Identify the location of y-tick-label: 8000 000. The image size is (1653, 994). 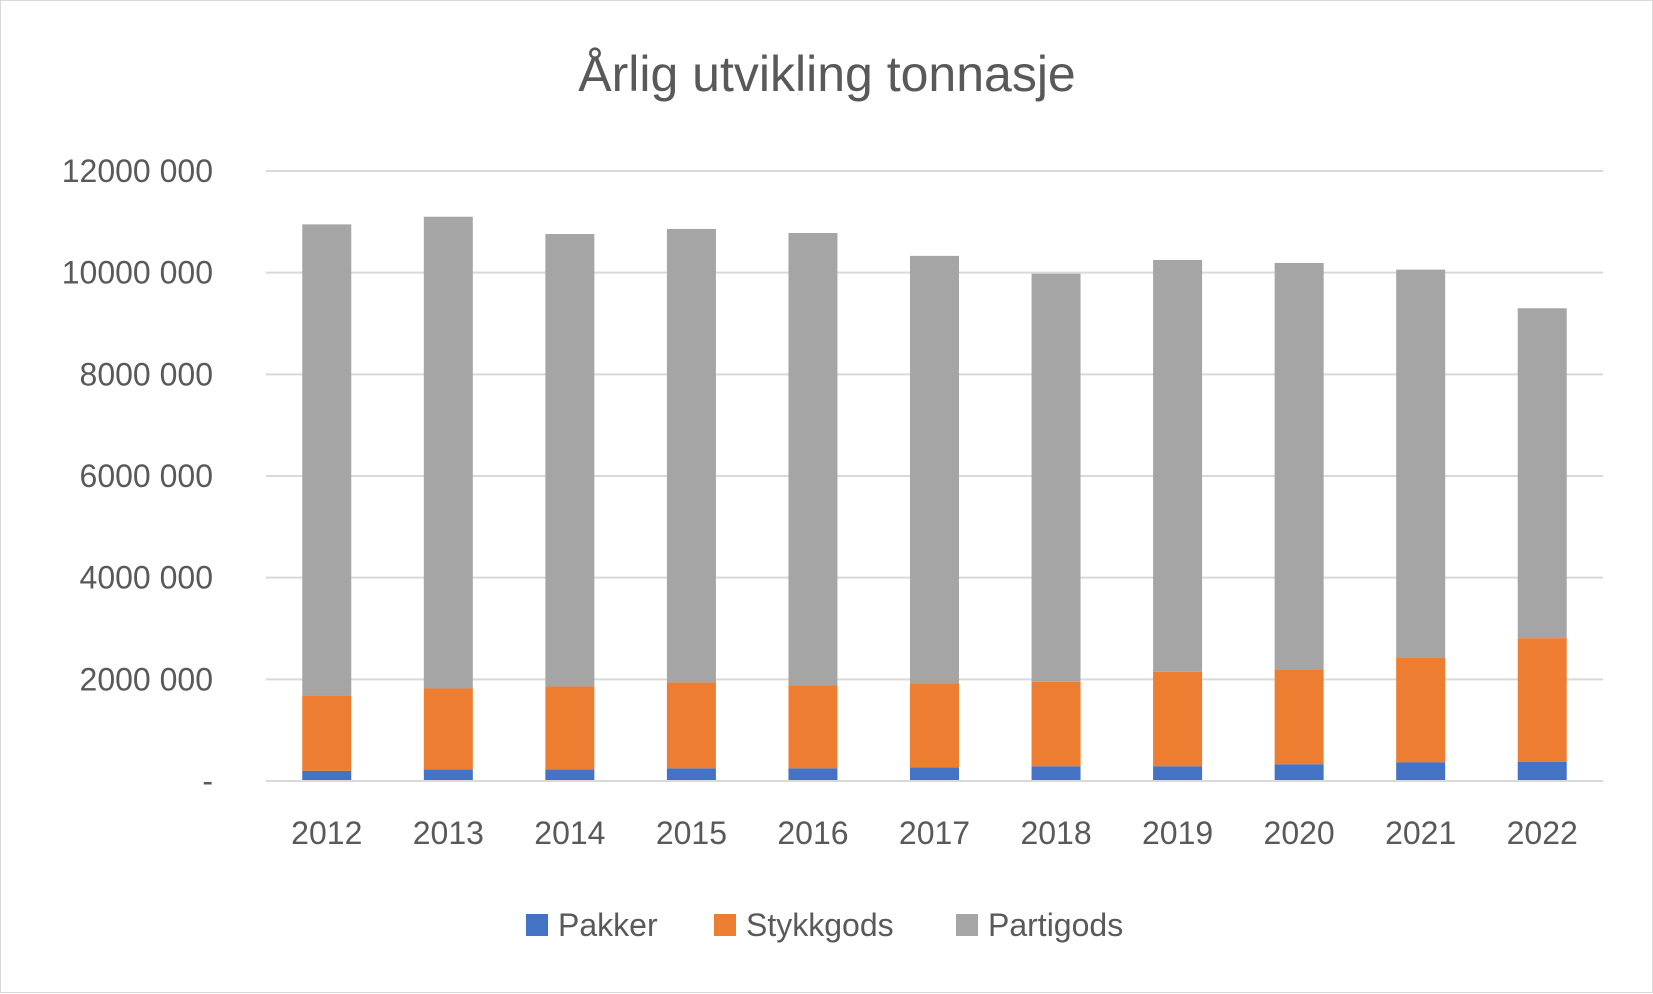
(146, 374).